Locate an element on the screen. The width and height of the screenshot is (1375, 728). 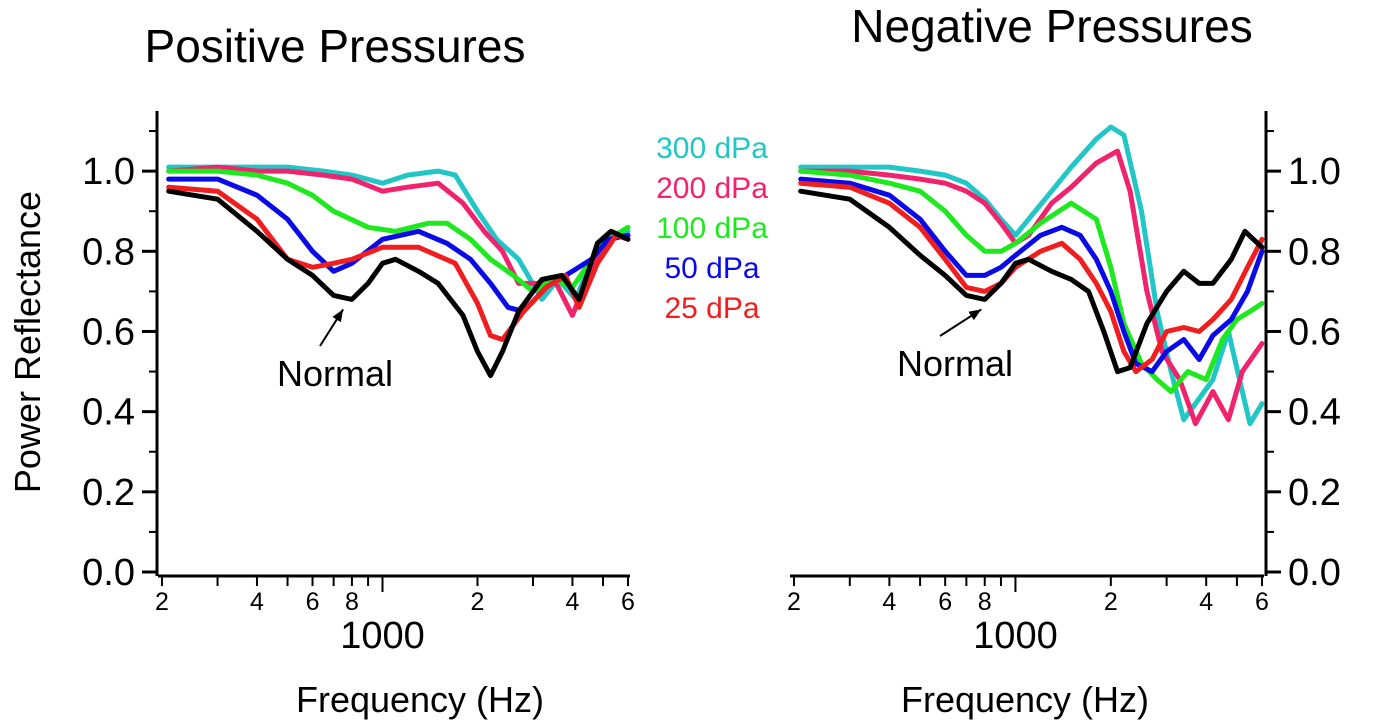
y-axis-right: 0.0 0.2 0.4 0.6 0.8 1.0 is located at coordinates (1302, 352).